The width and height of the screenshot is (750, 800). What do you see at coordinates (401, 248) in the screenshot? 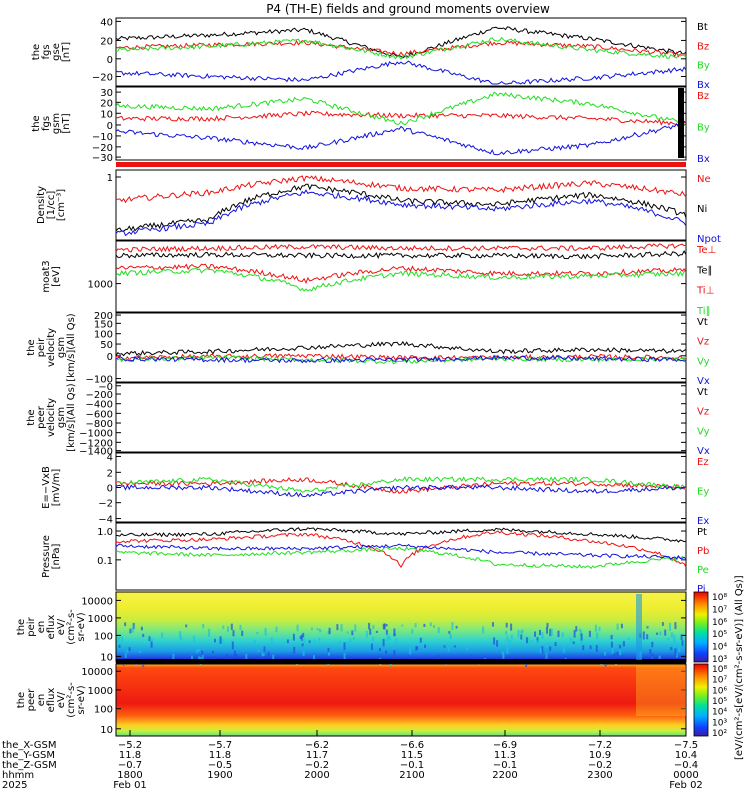
I see `series-line-Te⊥` at bounding box center [401, 248].